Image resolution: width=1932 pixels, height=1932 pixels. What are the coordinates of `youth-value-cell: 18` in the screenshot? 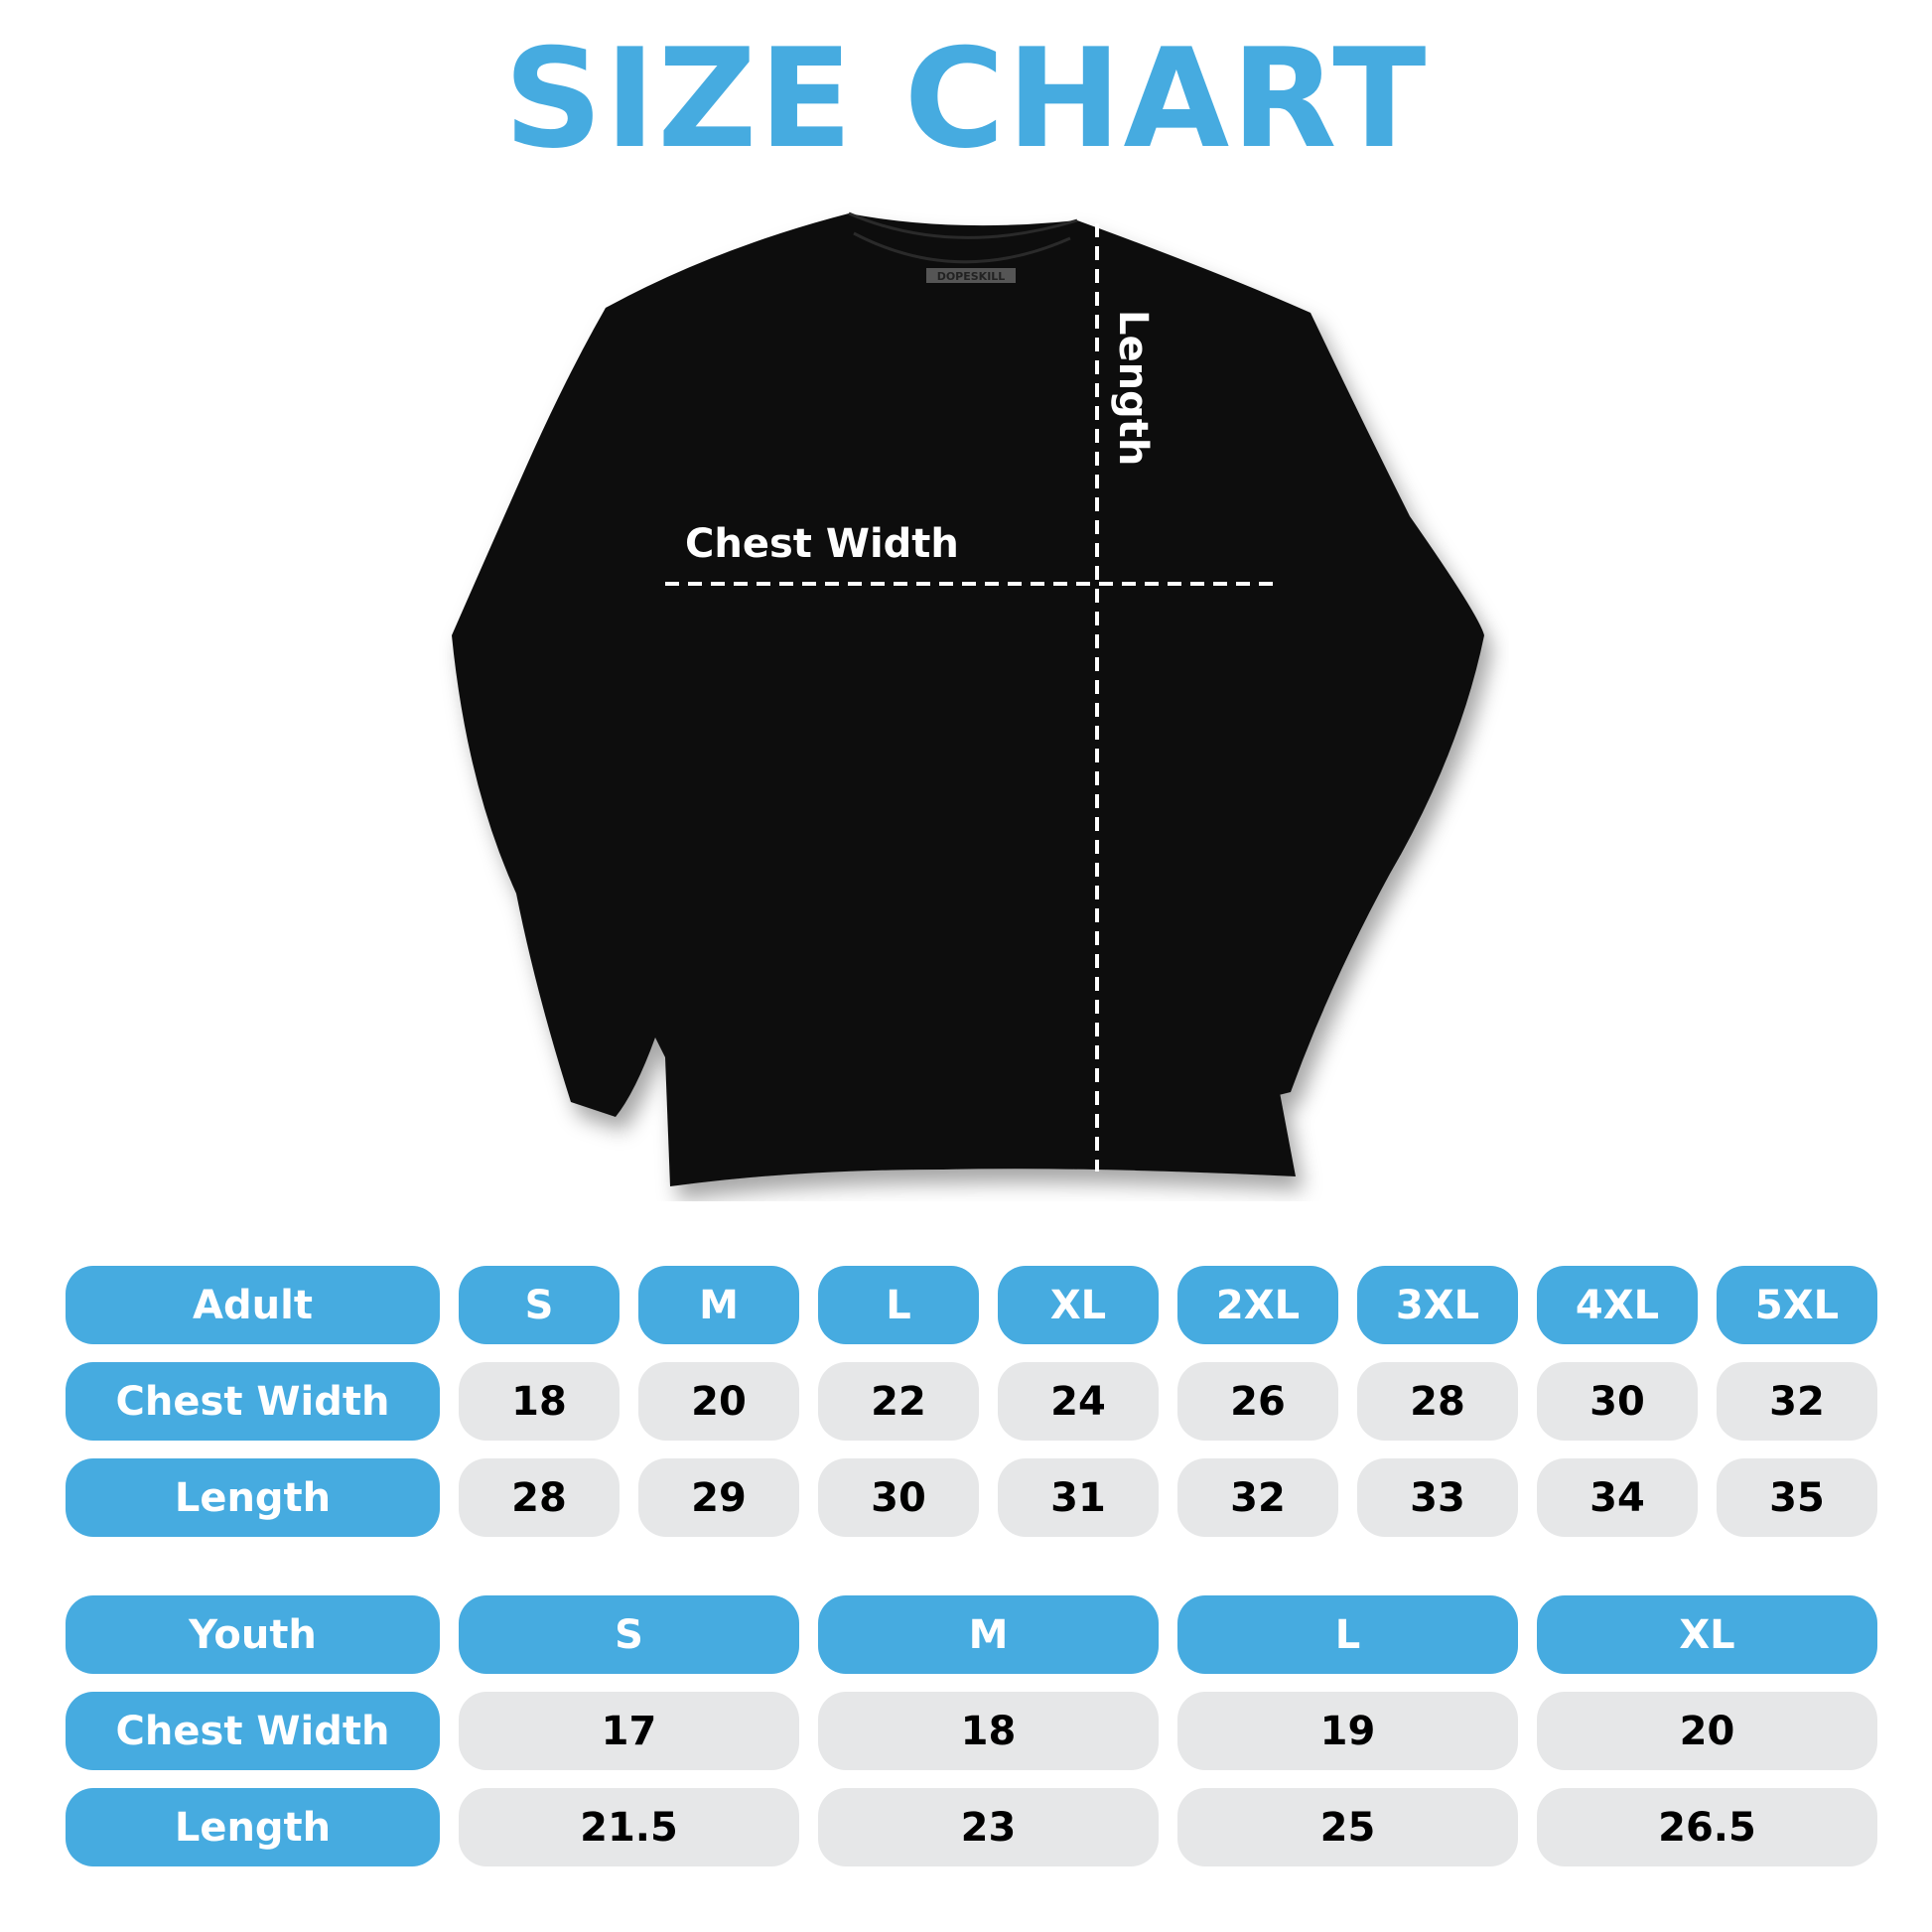 It's located at (988, 1731).